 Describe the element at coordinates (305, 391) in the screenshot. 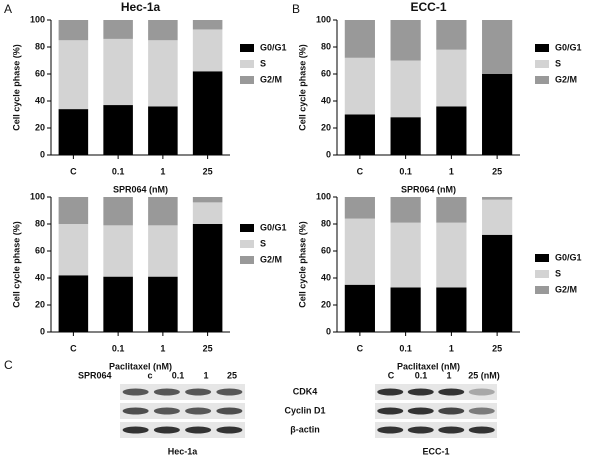

I see `protein-label: CDK4` at that location.